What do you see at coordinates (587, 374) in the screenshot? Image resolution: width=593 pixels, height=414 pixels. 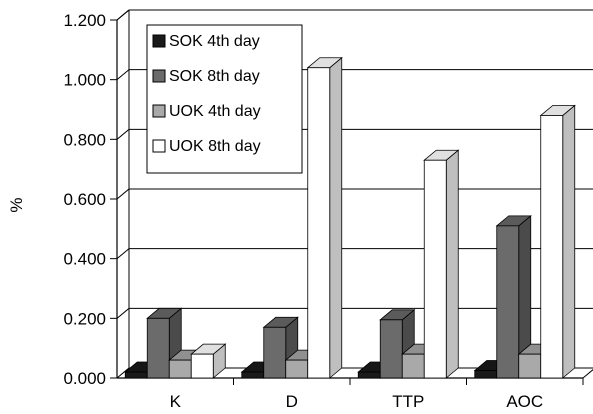 I see `floor-right-edge` at bounding box center [587, 374].